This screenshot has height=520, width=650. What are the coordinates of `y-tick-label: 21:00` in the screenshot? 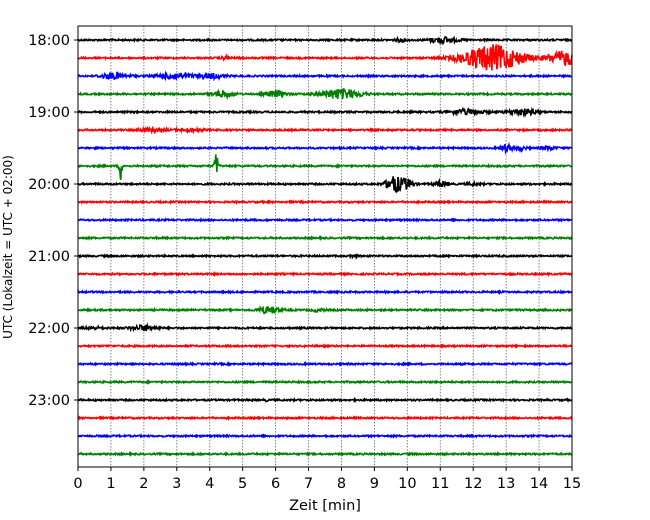 It's located at (49, 257).